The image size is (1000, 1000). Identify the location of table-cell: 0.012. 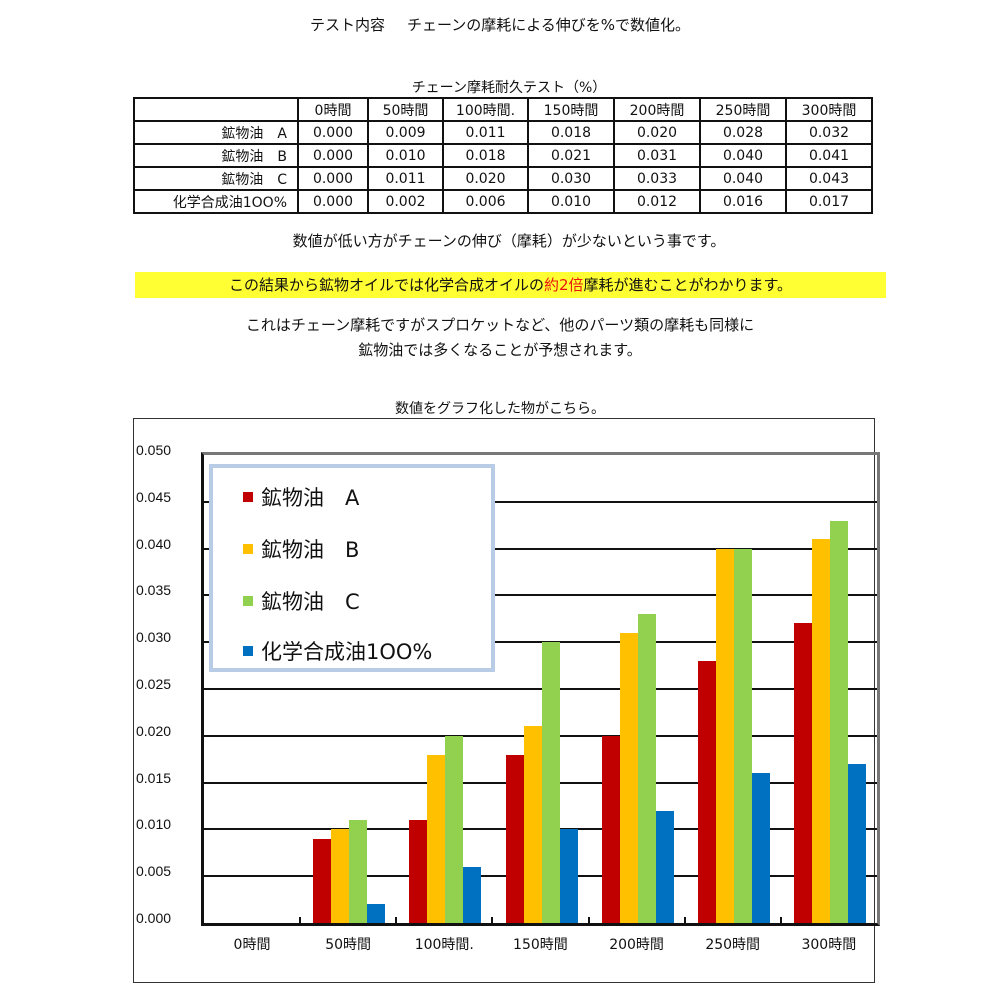
(657, 201).